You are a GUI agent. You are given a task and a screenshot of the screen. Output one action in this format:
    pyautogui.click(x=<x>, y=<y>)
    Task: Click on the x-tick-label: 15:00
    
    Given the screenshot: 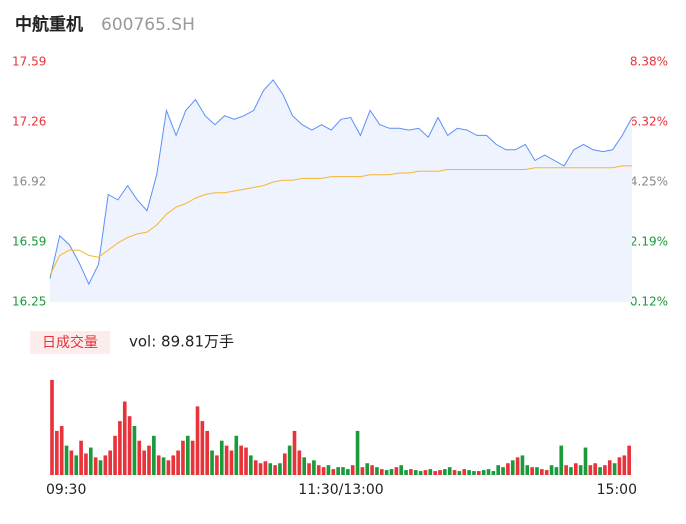 What is the action you would take?
    pyautogui.click(x=617, y=490)
    